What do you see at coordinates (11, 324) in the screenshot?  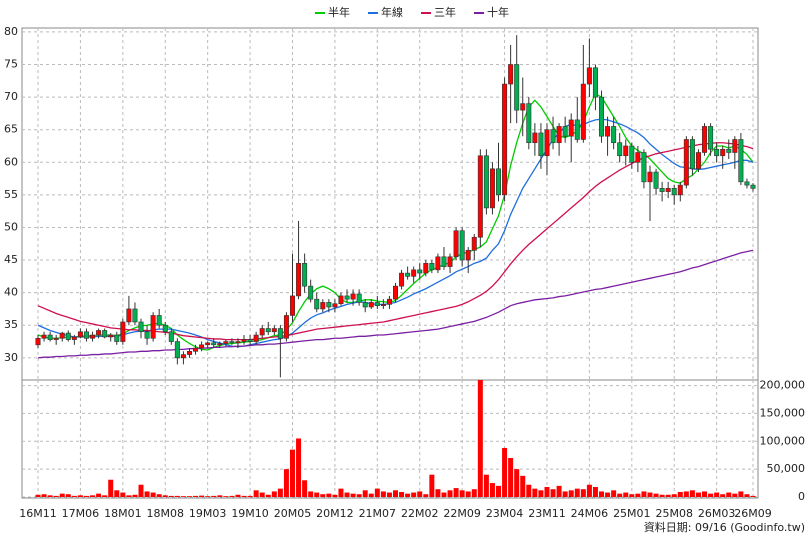 I see `y-tick-label: 35` at bounding box center [11, 324].